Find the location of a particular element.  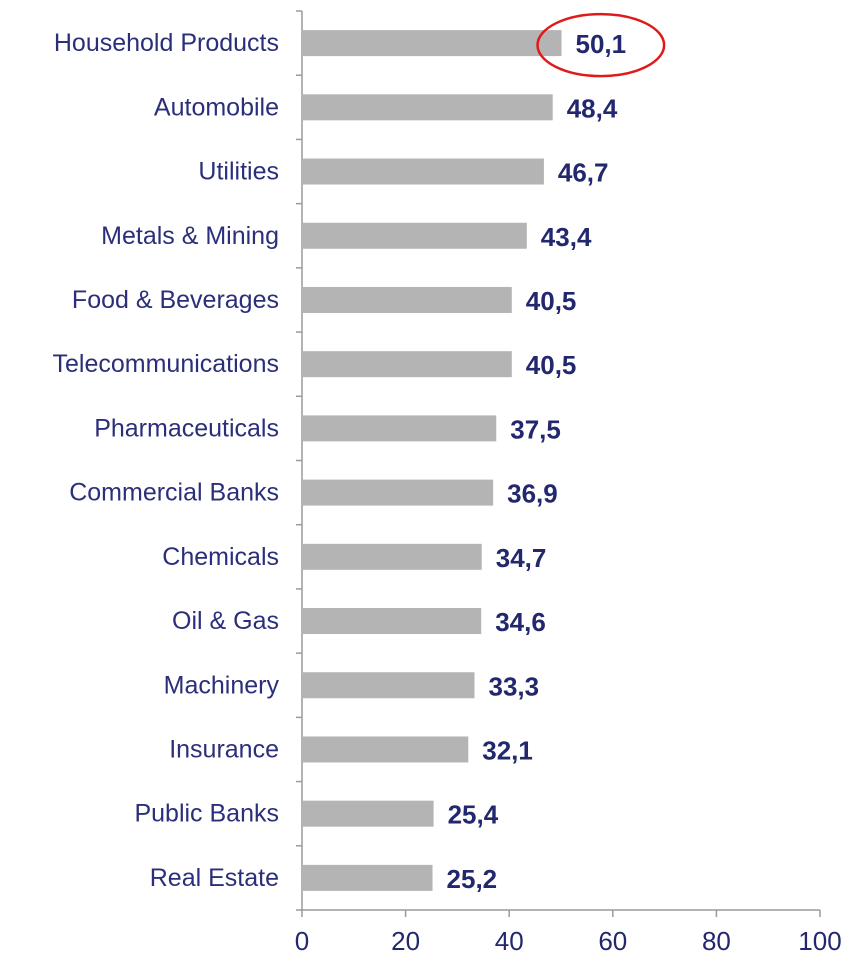

category-label: Machinery is located at coordinates (222, 685).